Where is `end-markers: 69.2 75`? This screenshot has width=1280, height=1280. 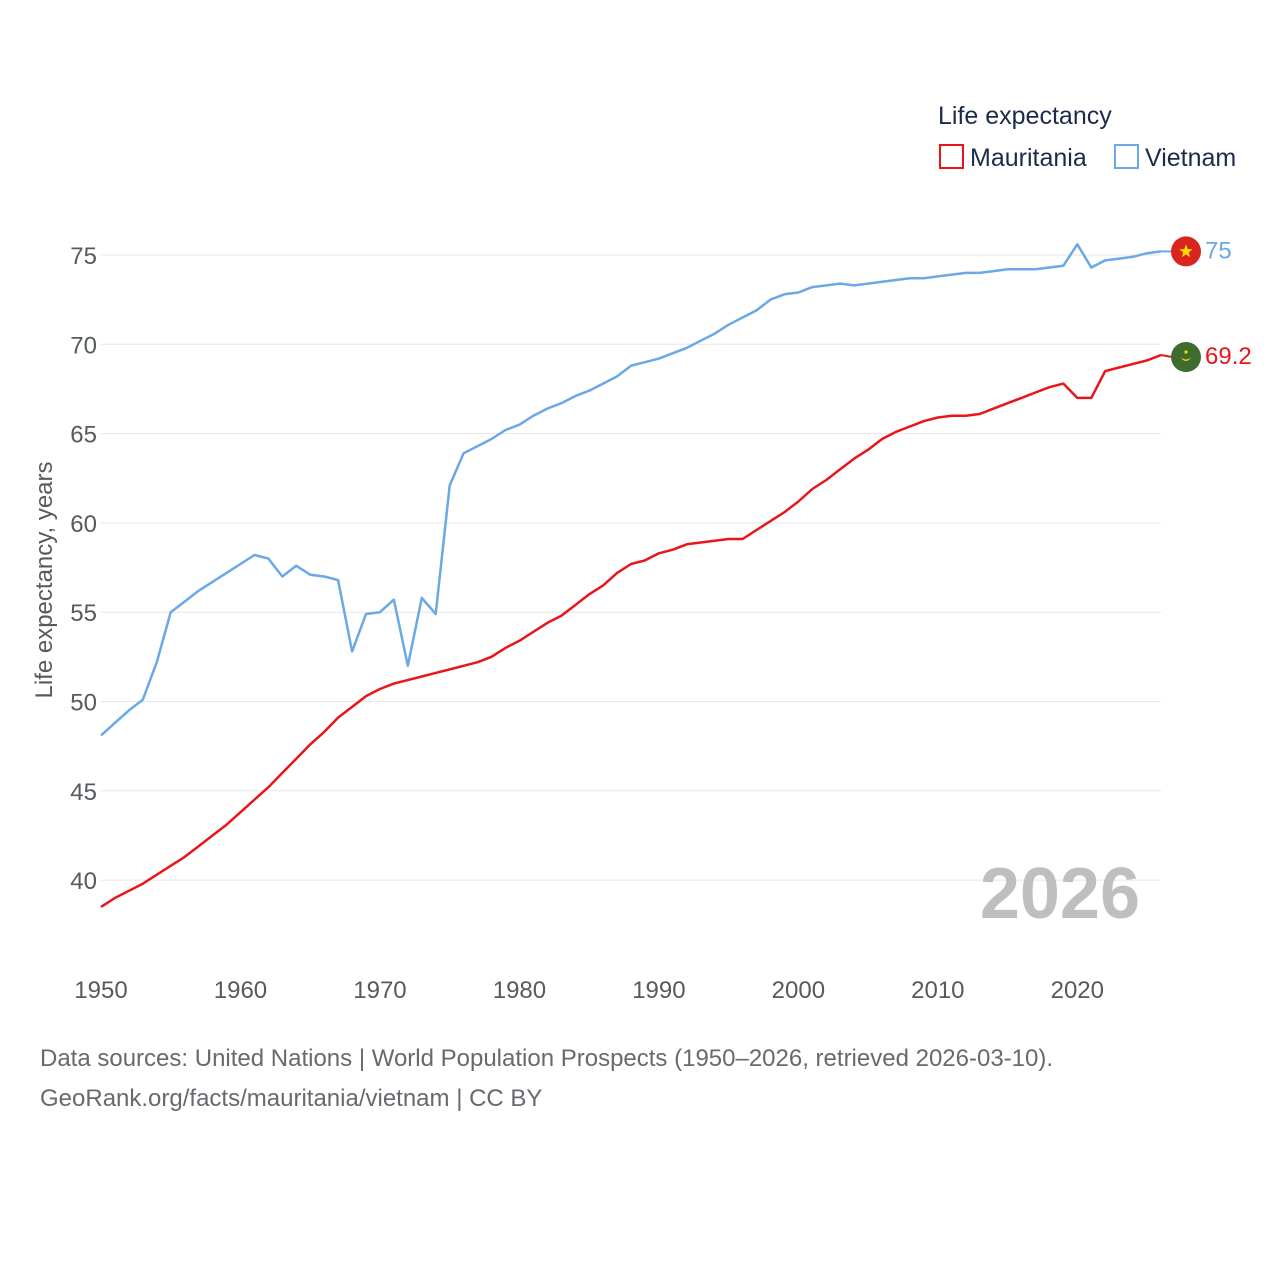
end-markers: 69.2 75 is located at coordinates (1206, 304).